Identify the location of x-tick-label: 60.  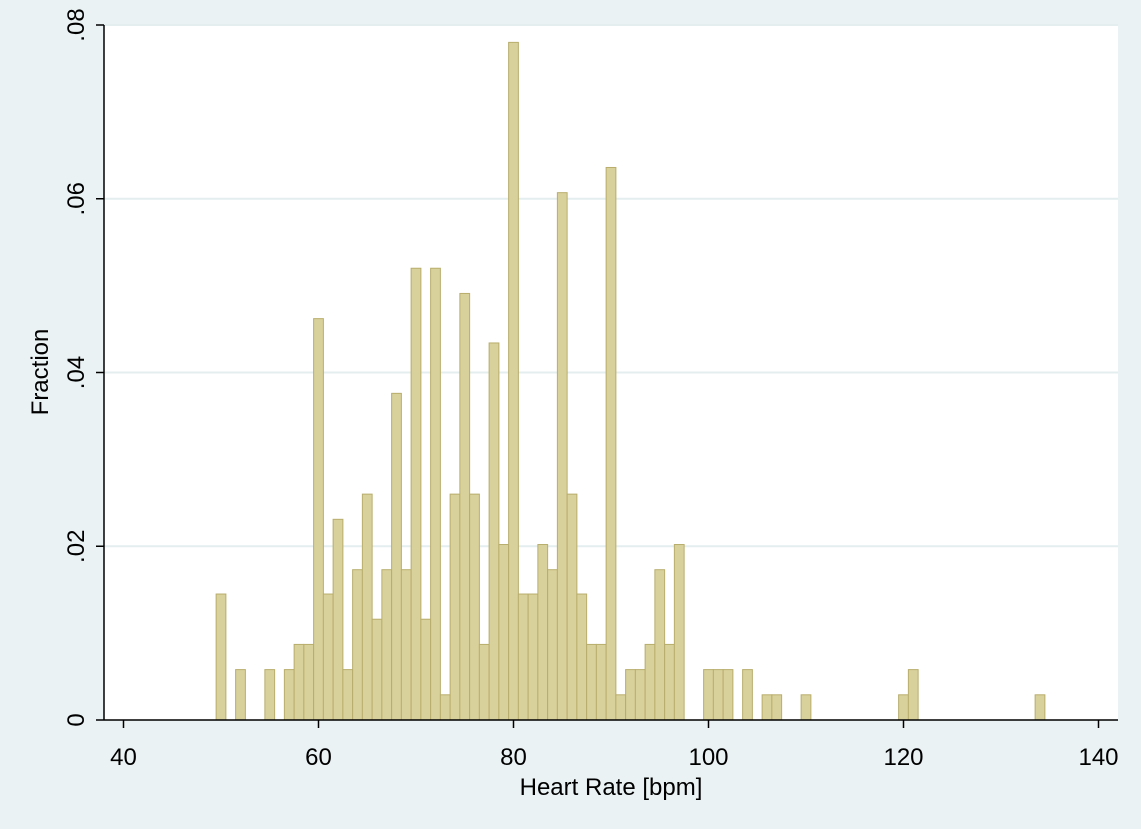
(318, 757).